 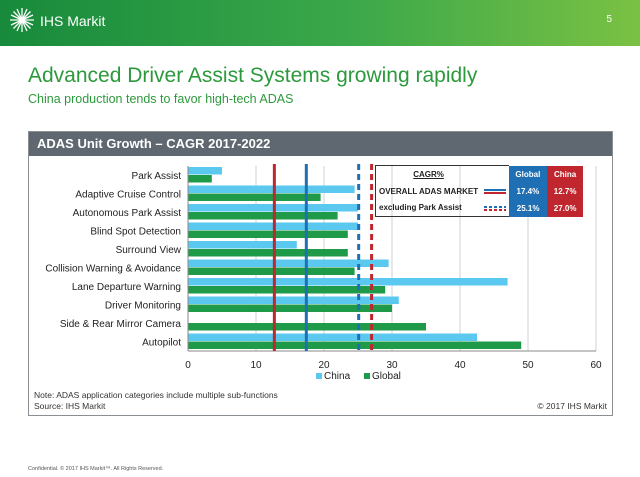 I want to click on cagr-header: CAGR%, so click(x=428, y=174).